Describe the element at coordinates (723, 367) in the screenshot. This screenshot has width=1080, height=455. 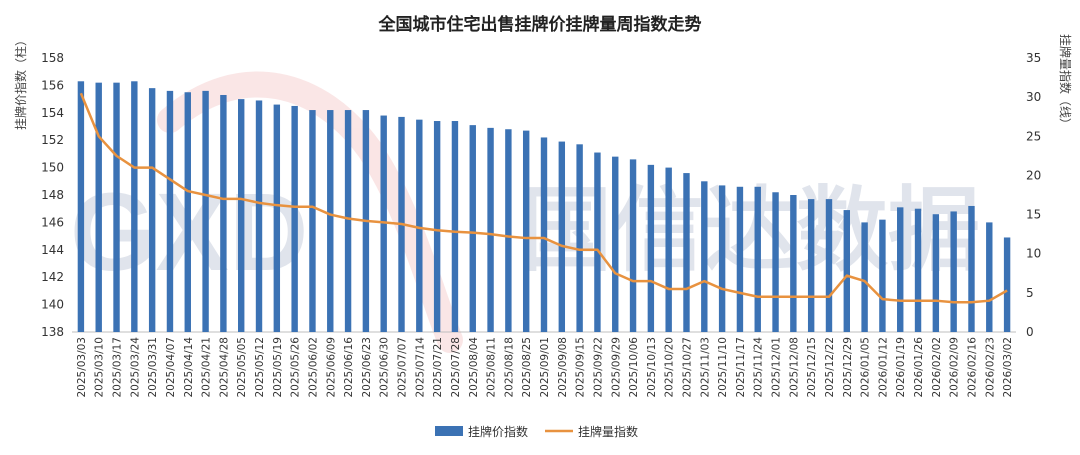
I see `x-tick-label: 2025/11/10` at that location.